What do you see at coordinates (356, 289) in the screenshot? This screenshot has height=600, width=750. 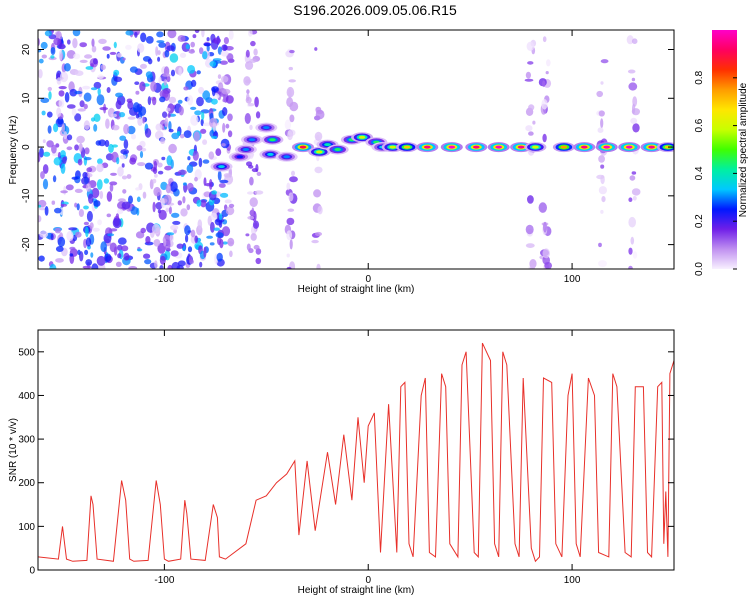 I see `spectrogram-x-label: Height of straight line (km)` at bounding box center [356, 289].